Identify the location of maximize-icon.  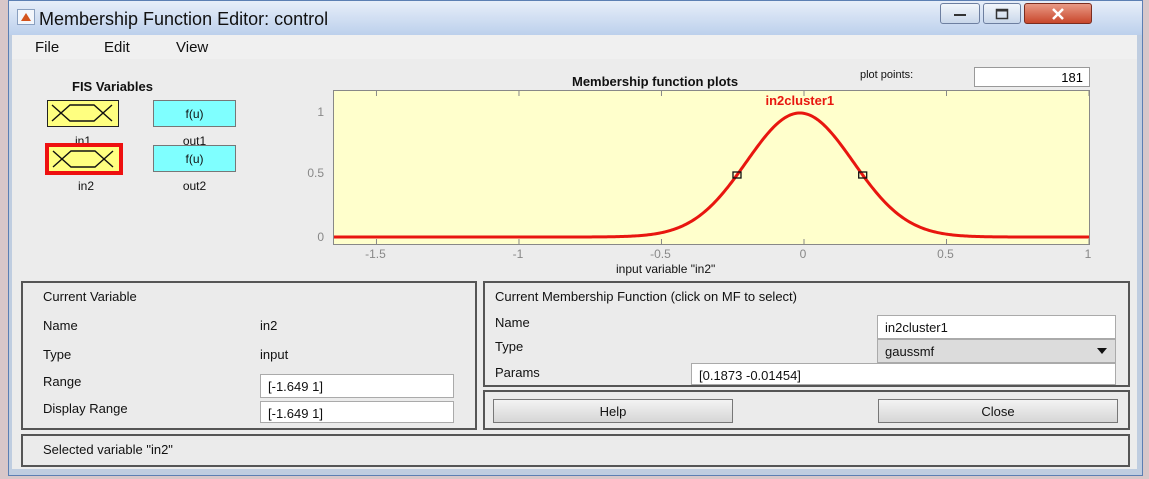
(1002, 13).